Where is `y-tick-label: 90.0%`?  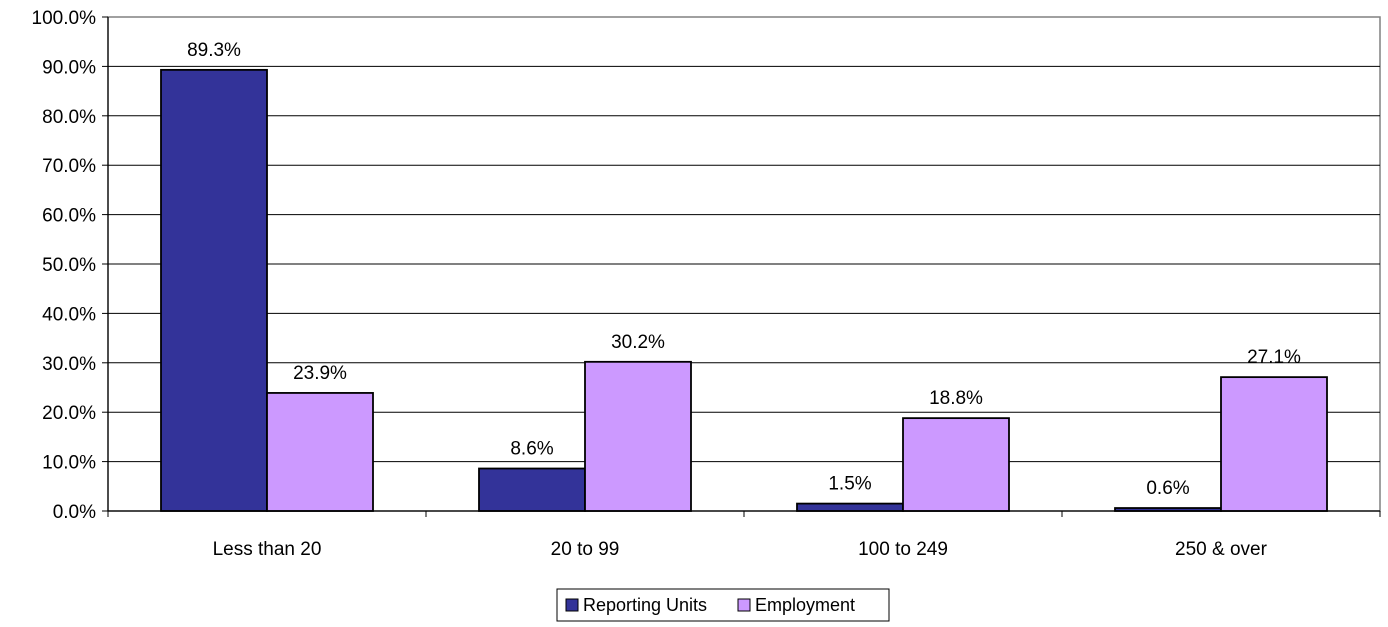 y-tick-label: 90.0% is located at coordinates (69, 67).